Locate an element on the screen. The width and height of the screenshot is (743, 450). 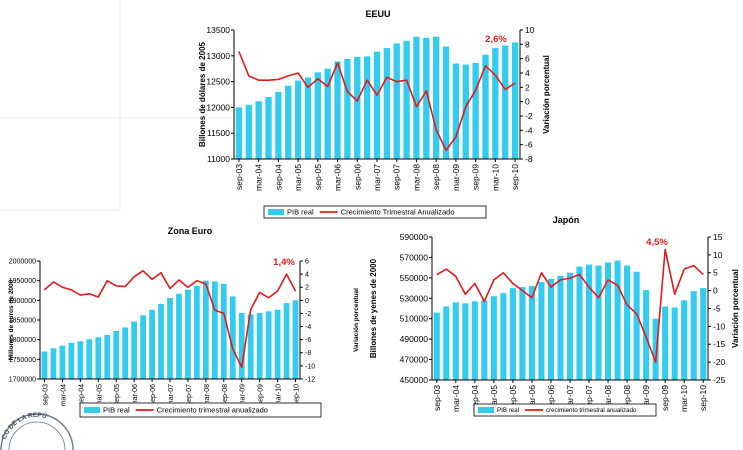
legend-line-label: crecimiento trimestral anualizado is located at coordinates (591, 410).